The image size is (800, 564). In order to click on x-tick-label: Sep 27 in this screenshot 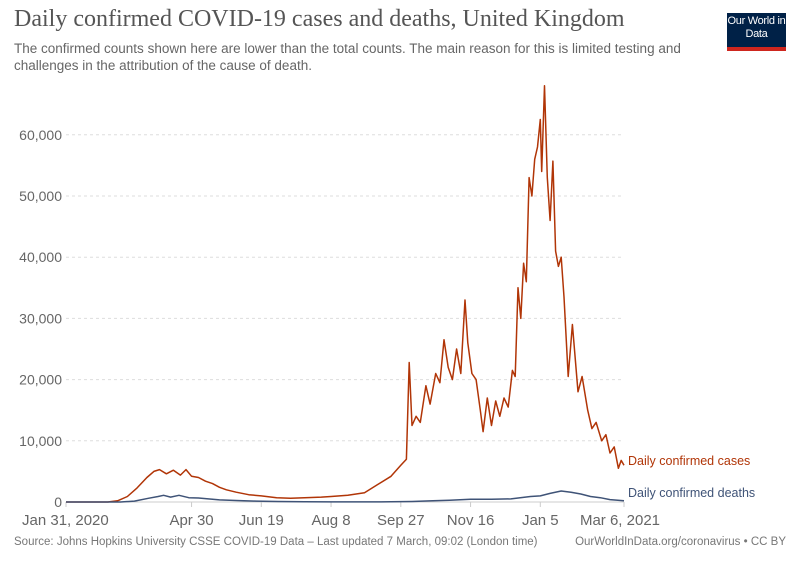, I will do `click(401, 520)`.